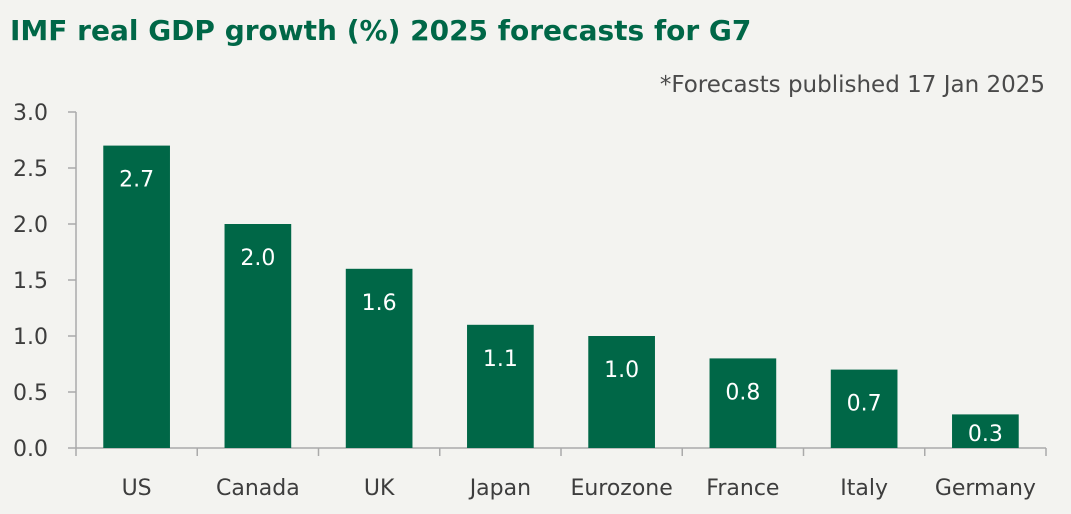  What do you see at coordinates (30, 225) in the screenshot?
I see `y-tick-label: 2.0` at bounding box center [30, 225].